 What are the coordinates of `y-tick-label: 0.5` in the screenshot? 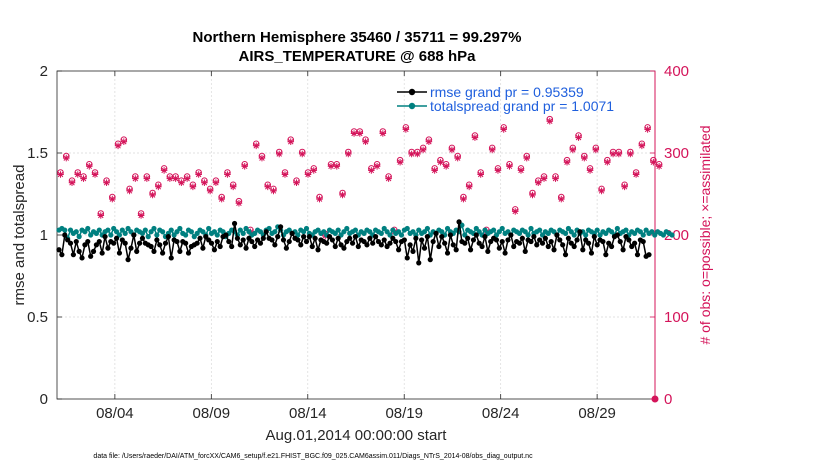 It's located at (37, 317).